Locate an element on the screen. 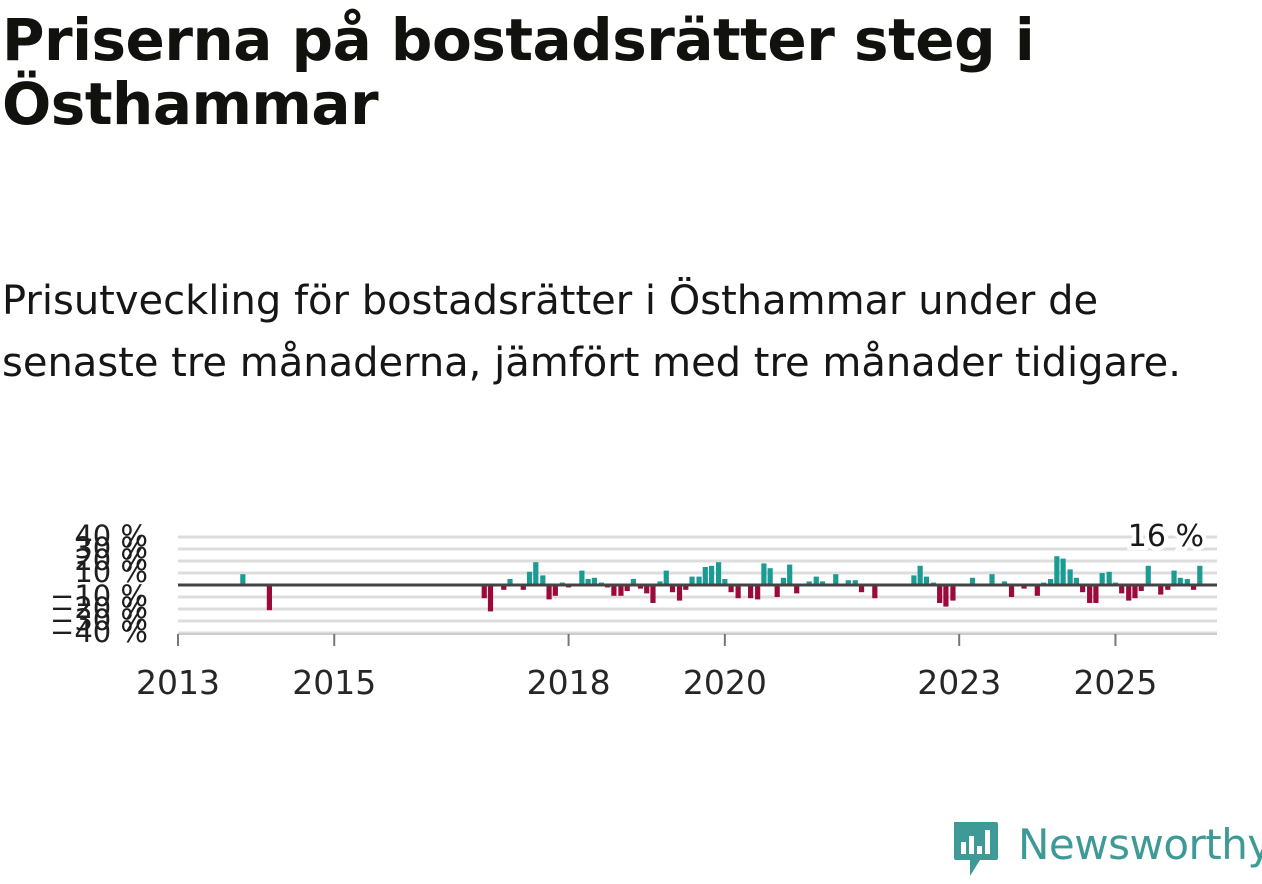  y-tick-label: −30 % is located at coordinates (99, 620).